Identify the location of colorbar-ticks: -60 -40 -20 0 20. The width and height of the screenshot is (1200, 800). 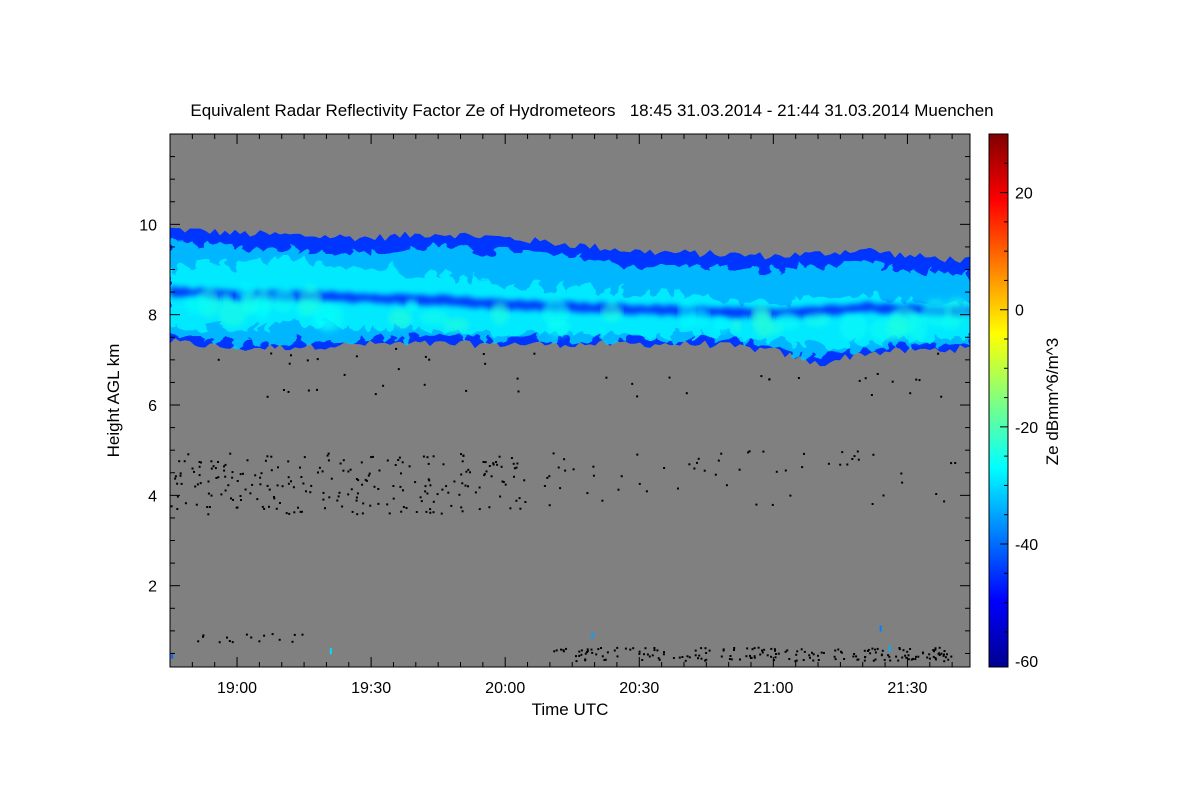
(1019, 416).